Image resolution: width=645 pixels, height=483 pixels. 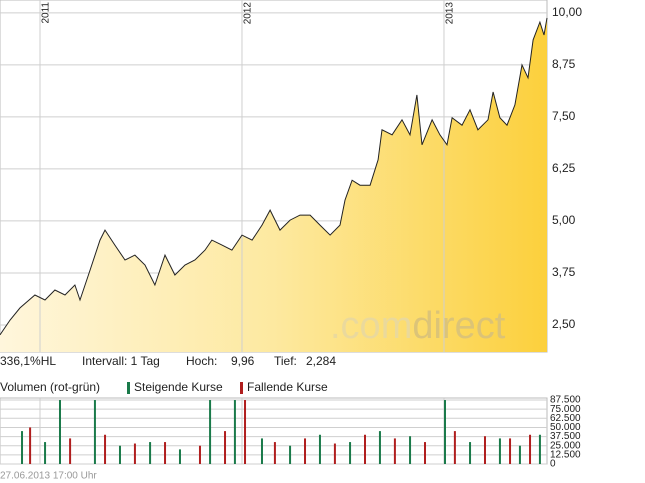 I want to click on y2-tick-label: 62.500, so click(x=565, y=418).